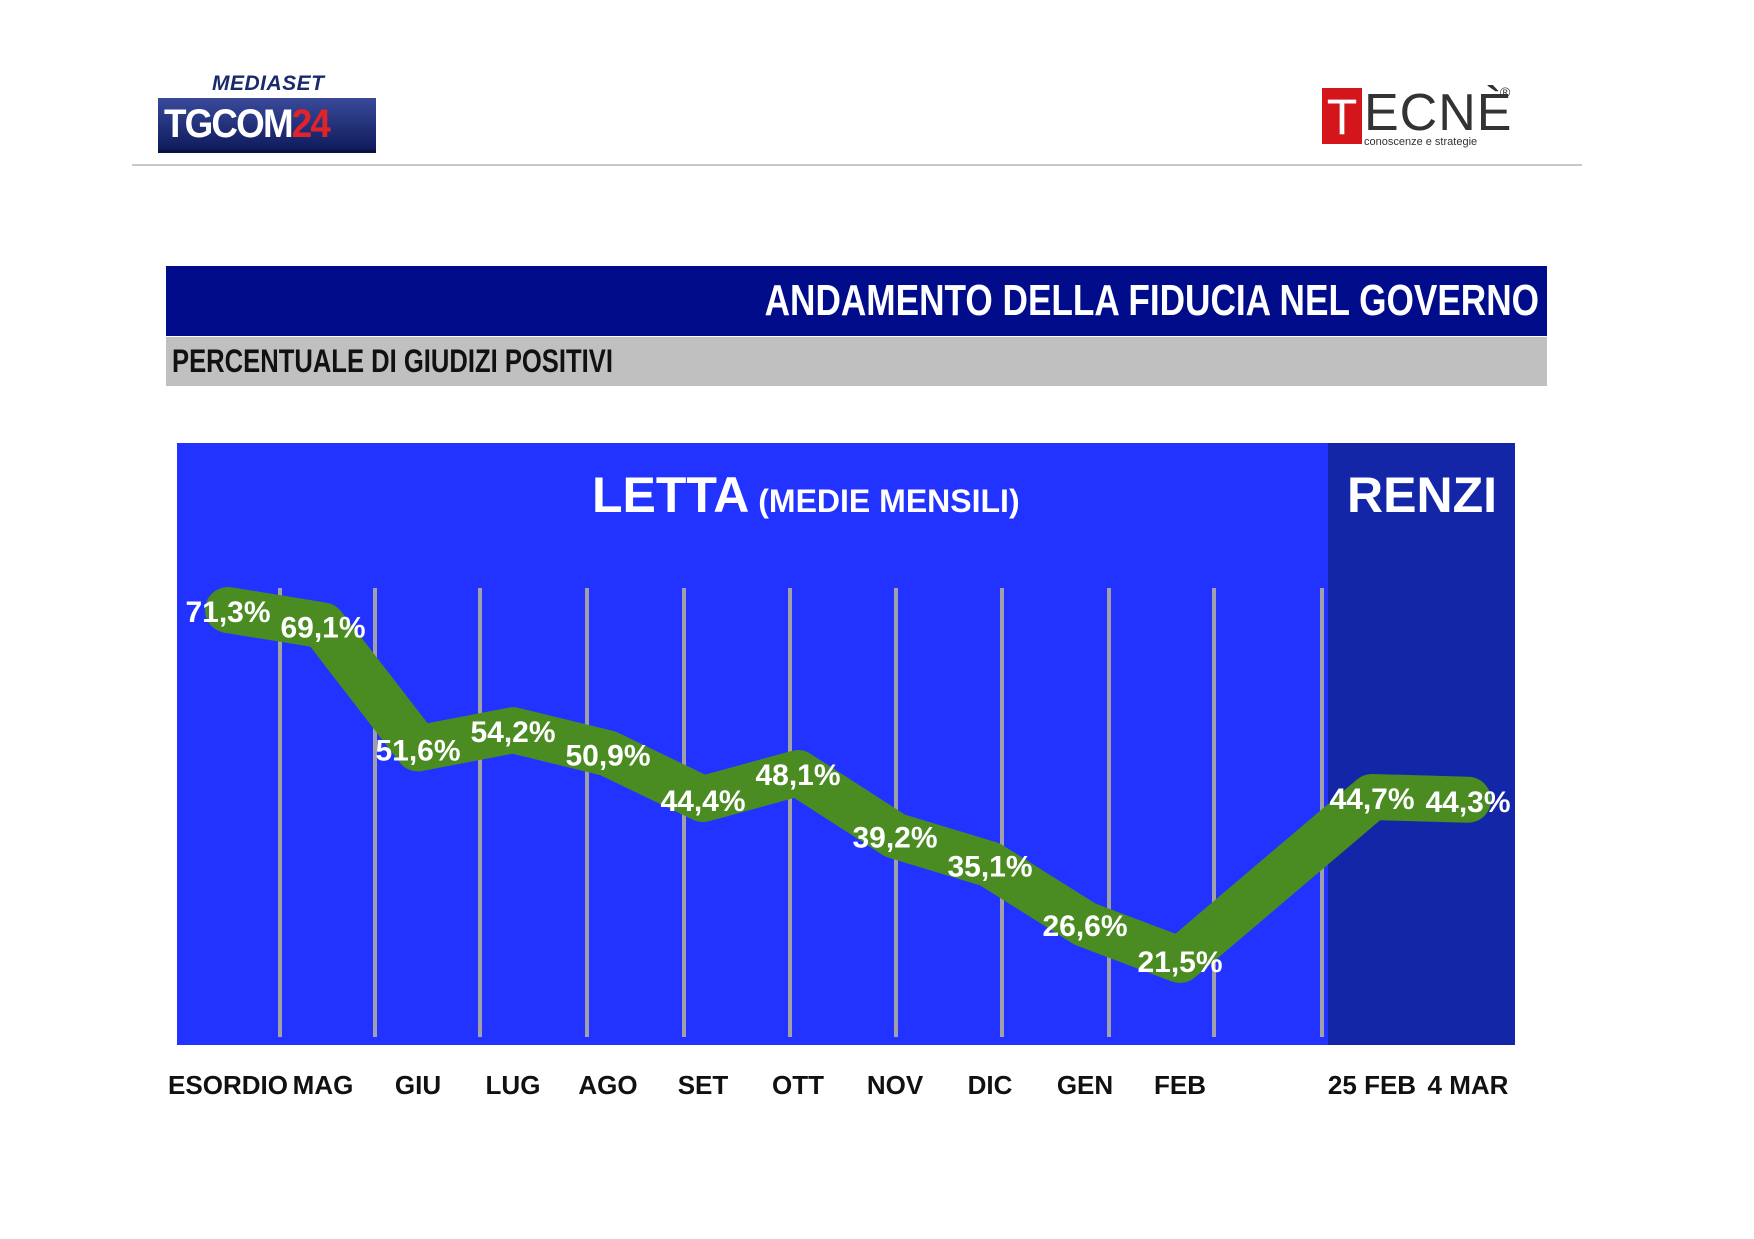 The image size is (1754, 1239). I want to click on tecne-initial: T, so click(1342, 116).